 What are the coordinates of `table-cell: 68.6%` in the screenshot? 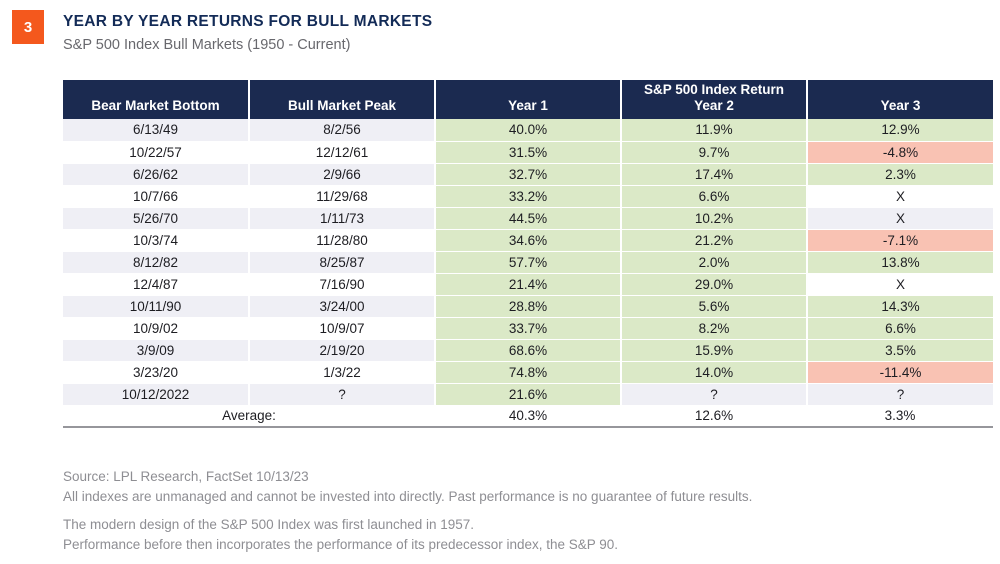 It's located at (527, 350).